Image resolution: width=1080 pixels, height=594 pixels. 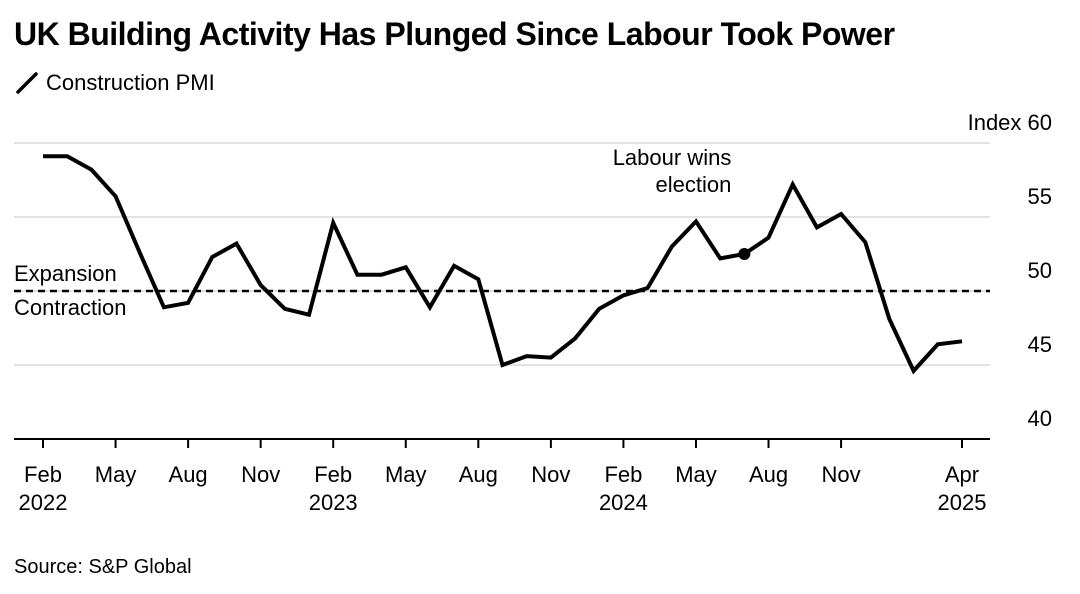 What do you see at coordinates (623, 474) in the screenshot?
I see `x-tick-label-8: Feb` at bounding box center [623, 474].